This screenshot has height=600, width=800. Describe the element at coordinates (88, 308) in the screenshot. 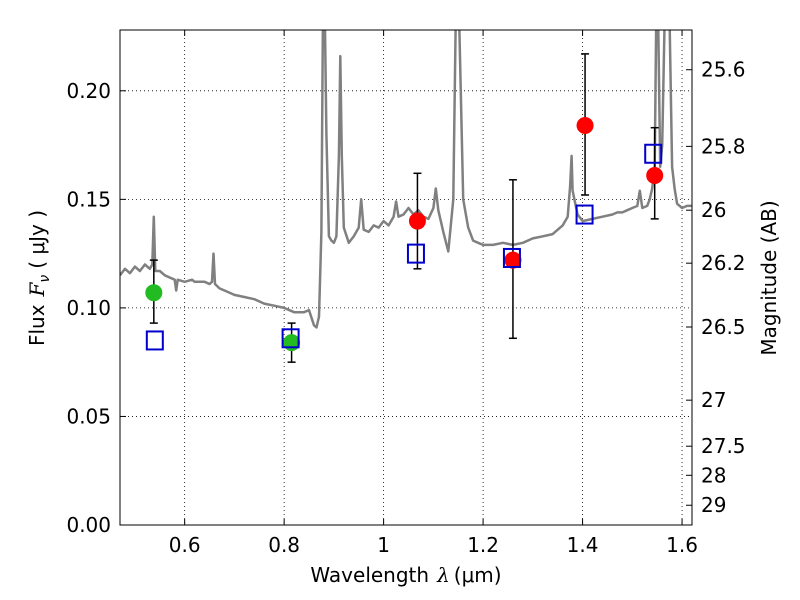

I see `y-tick-label: 0.10` at that location.